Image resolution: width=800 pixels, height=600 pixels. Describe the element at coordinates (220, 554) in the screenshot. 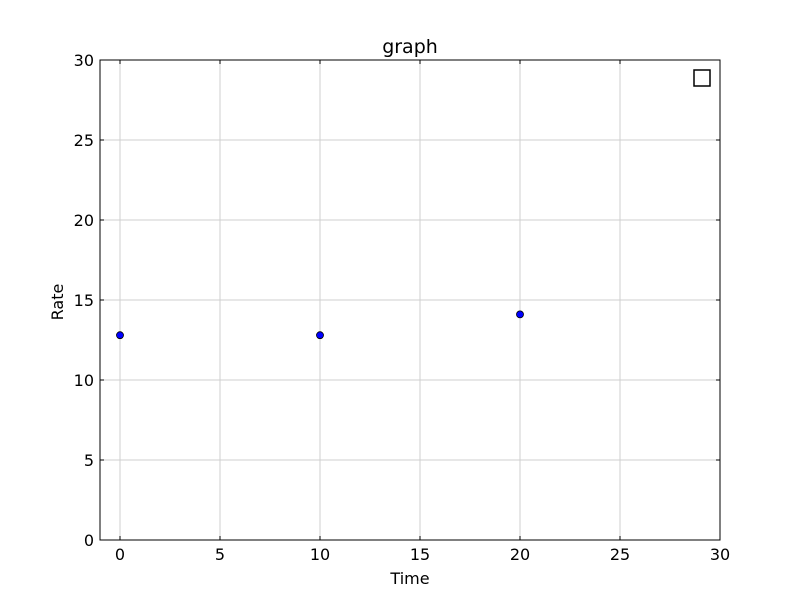

I see `x-tick-label: 5` at that location.